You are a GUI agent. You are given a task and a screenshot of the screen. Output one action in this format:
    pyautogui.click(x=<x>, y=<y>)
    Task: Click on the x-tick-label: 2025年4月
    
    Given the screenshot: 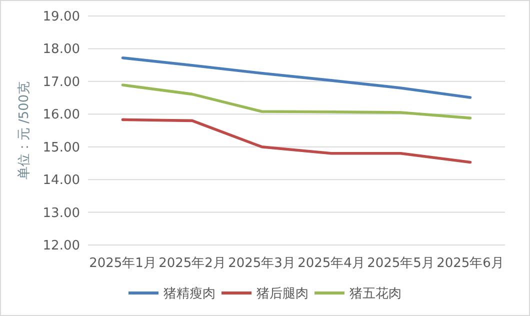 What is the action you would take?
    pyautogui.click(x=331, y=263)
    